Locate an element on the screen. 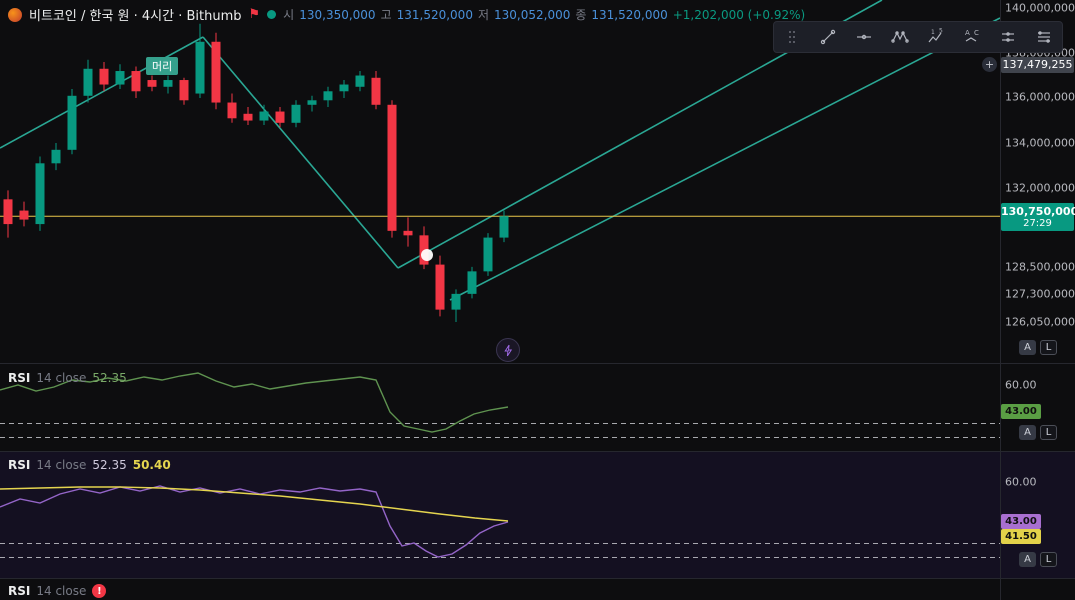  xabcd-pattern-icon is located at coordinates (900, 37).